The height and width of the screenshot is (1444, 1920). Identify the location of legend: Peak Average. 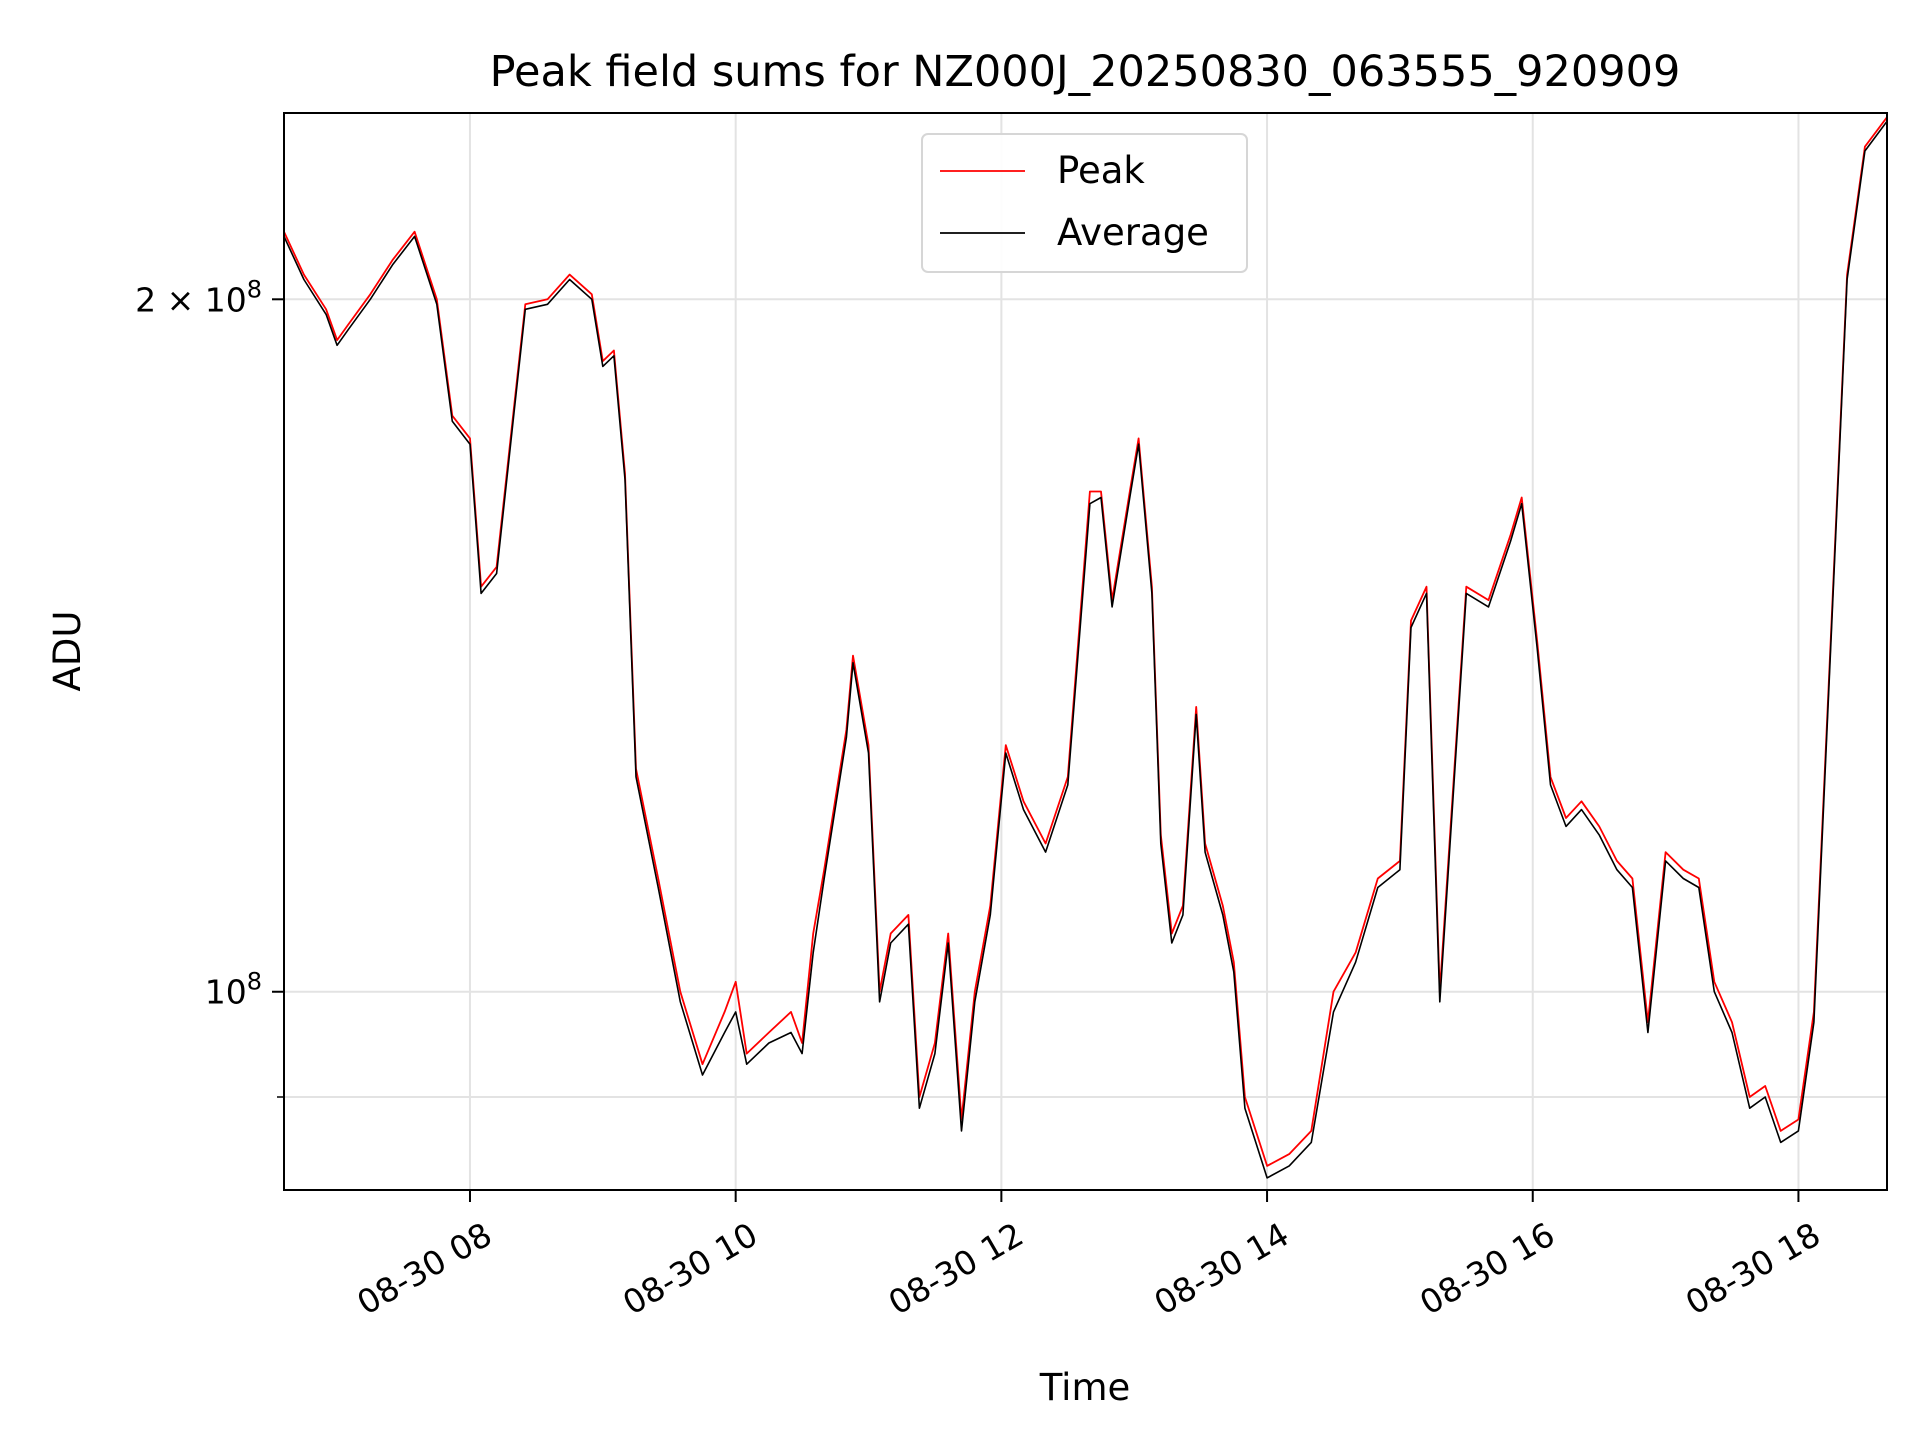
(1084, 203).